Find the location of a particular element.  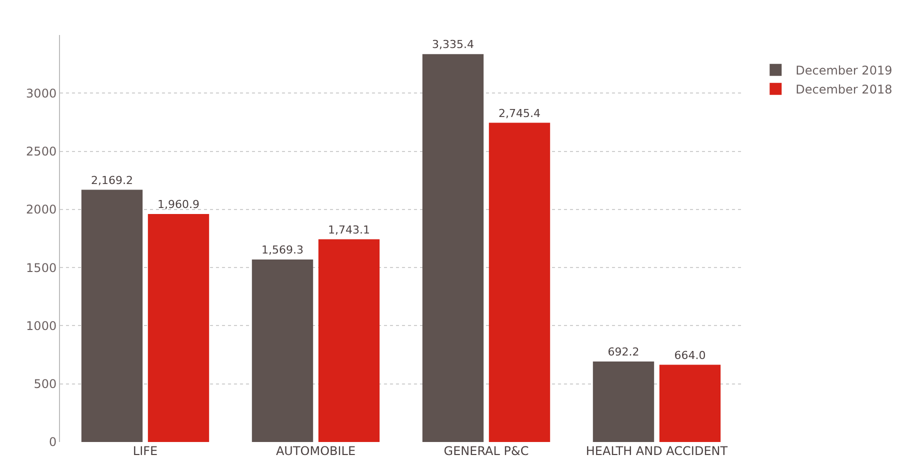

data-label: 664.0 is located at coordinates (690, 355).